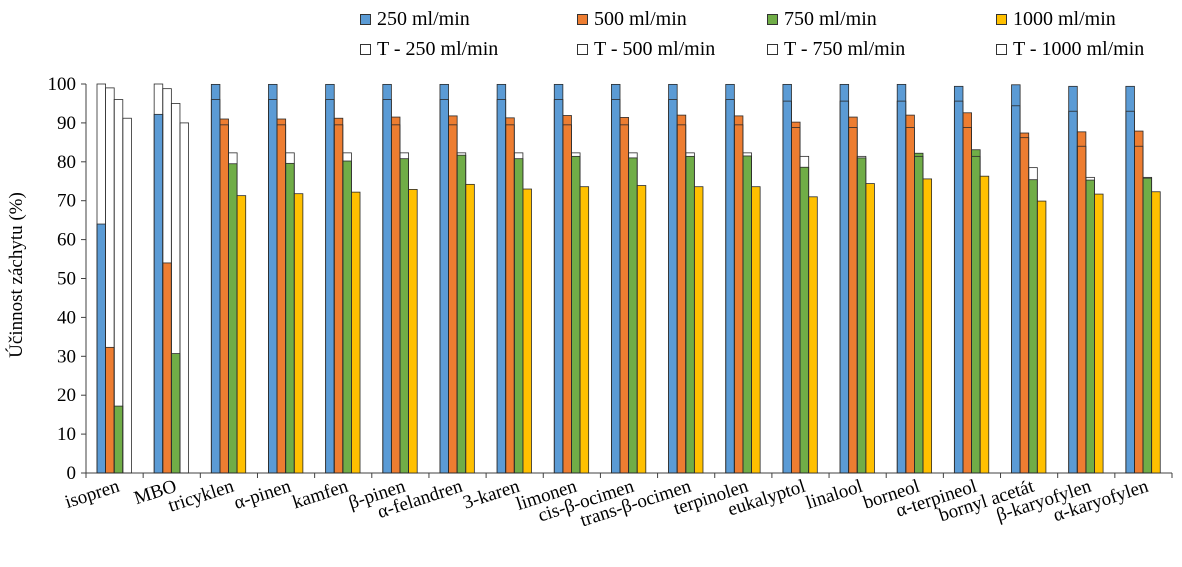 This screenshot has height=567, width=1182. Describe the element at coordinates (423, 18) in the screenshot. I see `legend-label: 250 ml/min` at that location.